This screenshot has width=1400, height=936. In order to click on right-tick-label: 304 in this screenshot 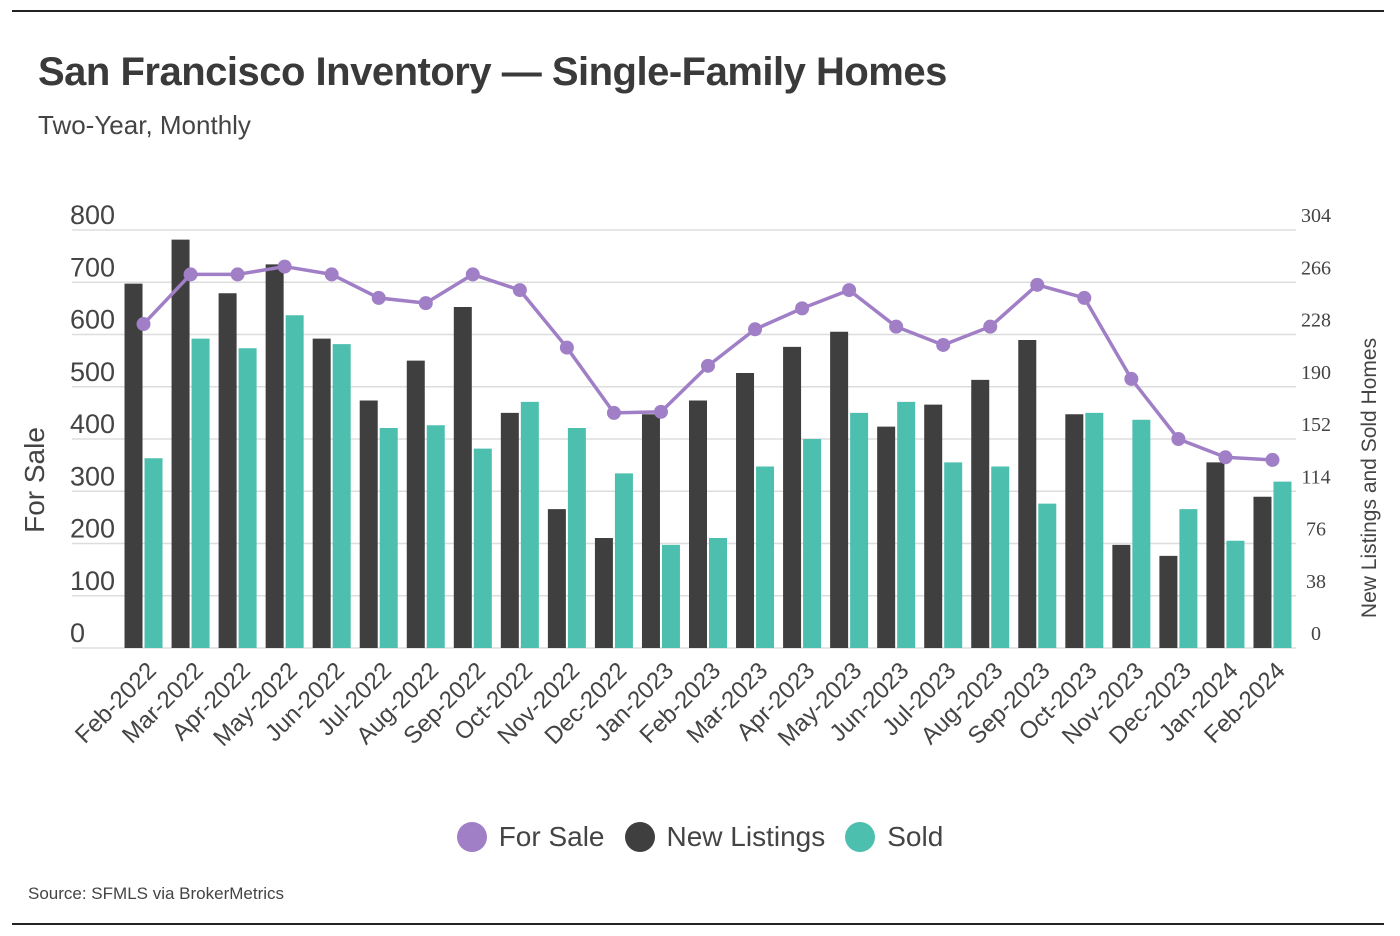, I will do `click(1316, 216)`.